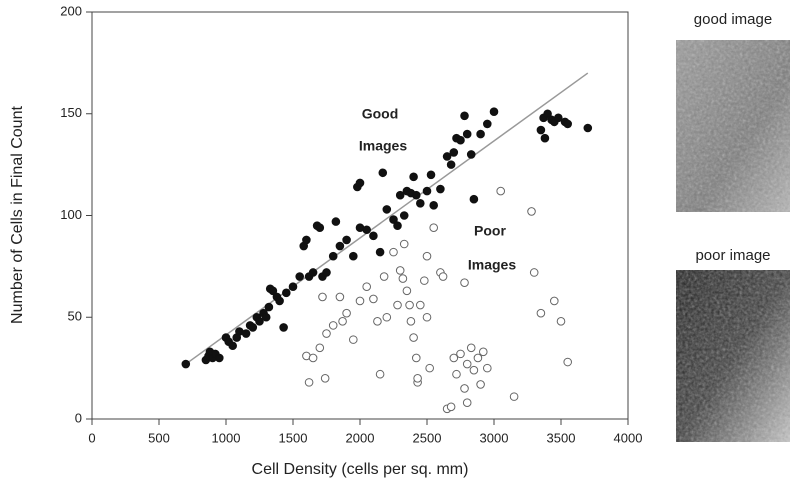 Image resolution: width=800 pixels, height=497 pixels. What do you see at coordinates (78, 417) in the screenshot?
I see `y-tick-label: 0` at bounding box center [78, 417].